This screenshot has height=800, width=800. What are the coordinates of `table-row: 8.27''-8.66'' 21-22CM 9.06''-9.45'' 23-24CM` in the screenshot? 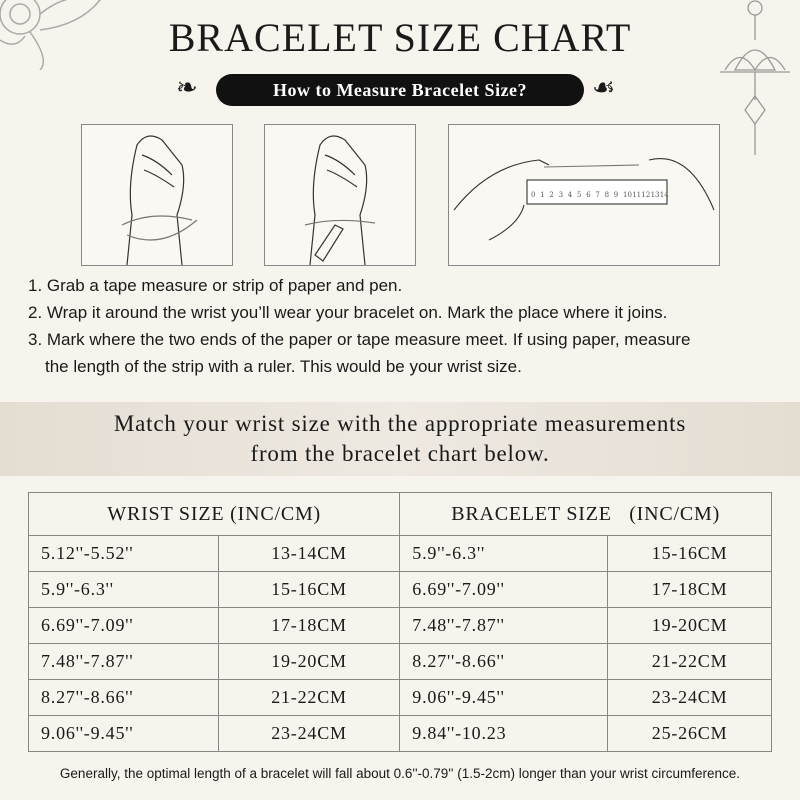 It's located at (400, 697).